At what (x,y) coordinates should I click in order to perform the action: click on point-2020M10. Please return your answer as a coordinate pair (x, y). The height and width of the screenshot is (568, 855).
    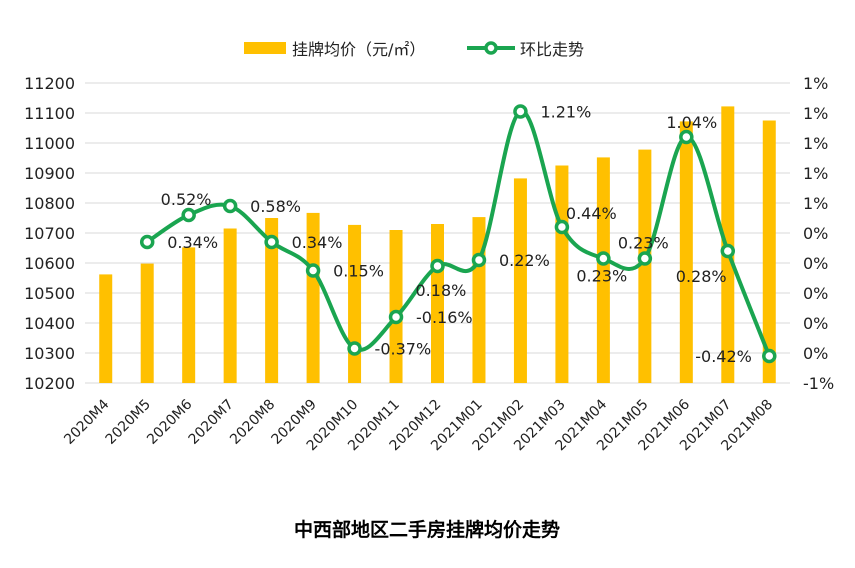
    Looking at the image, I should click on (354, 348).